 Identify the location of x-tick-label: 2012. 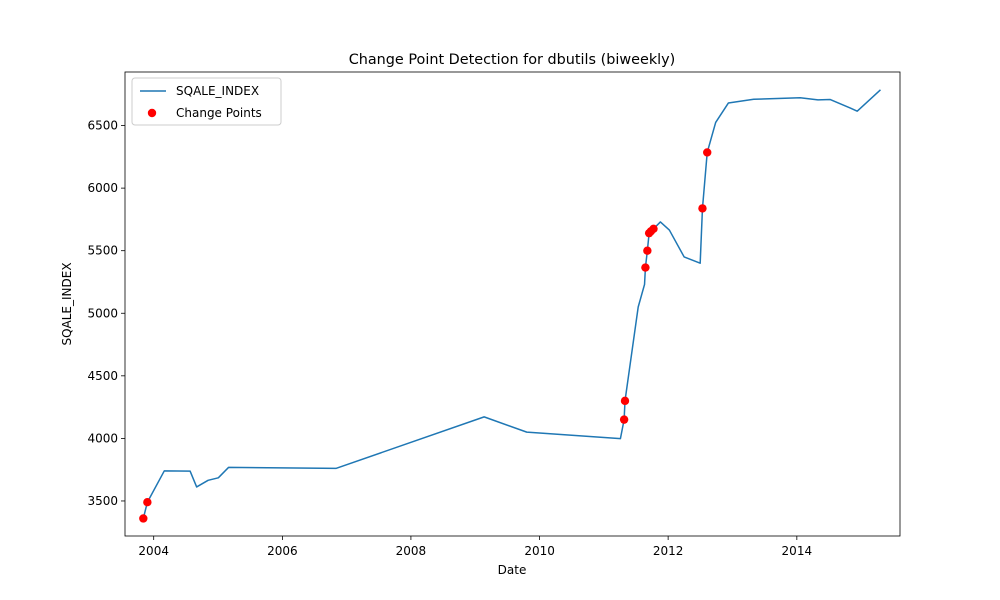
(668, 551).